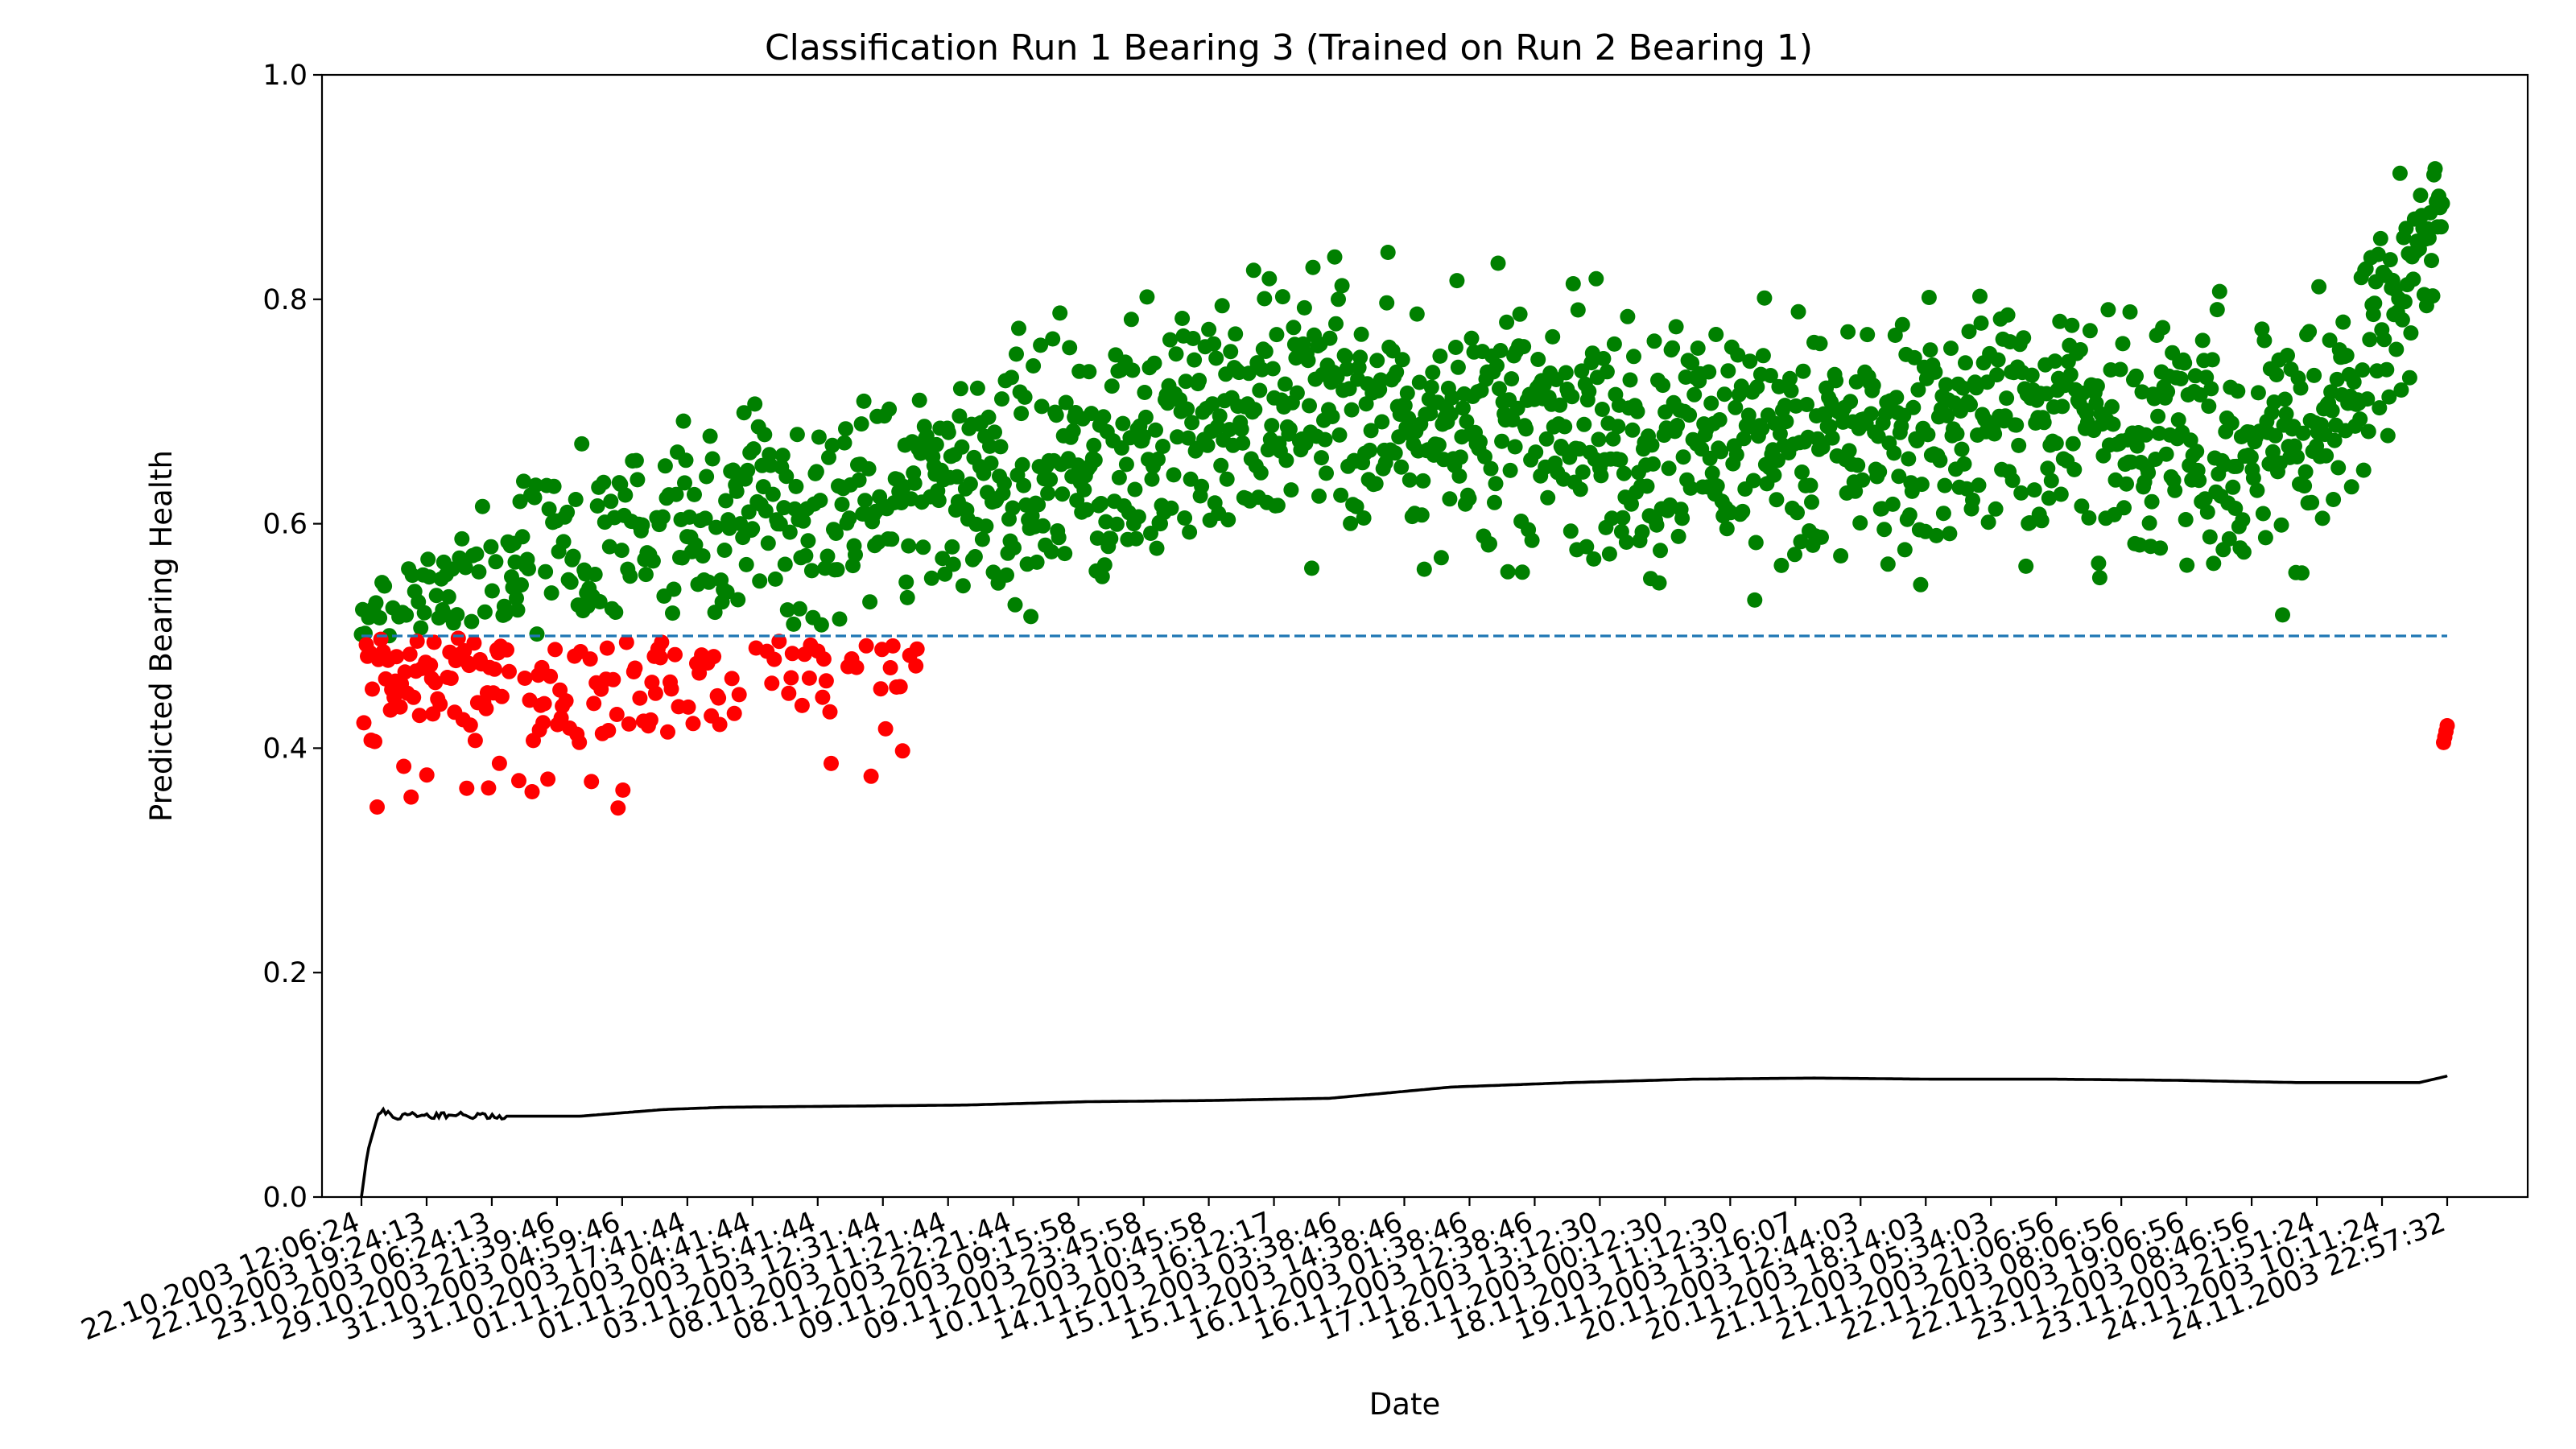 The height and width of the screenshot is (1449, 2576). Describe the element at coordinates (285, 973) in the screenshot. I see `y-tick-label: 0.2` at that location.